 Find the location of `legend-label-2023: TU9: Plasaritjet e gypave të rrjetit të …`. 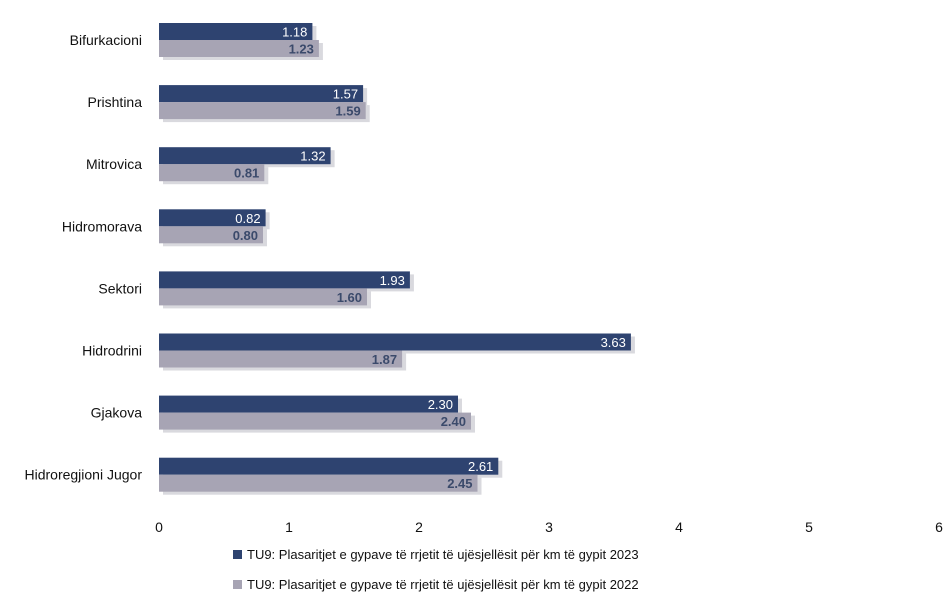

legend-label-2023: TU9: Plasaritjet e gypave të rrjetit të … is located at coordinates (443, 554).